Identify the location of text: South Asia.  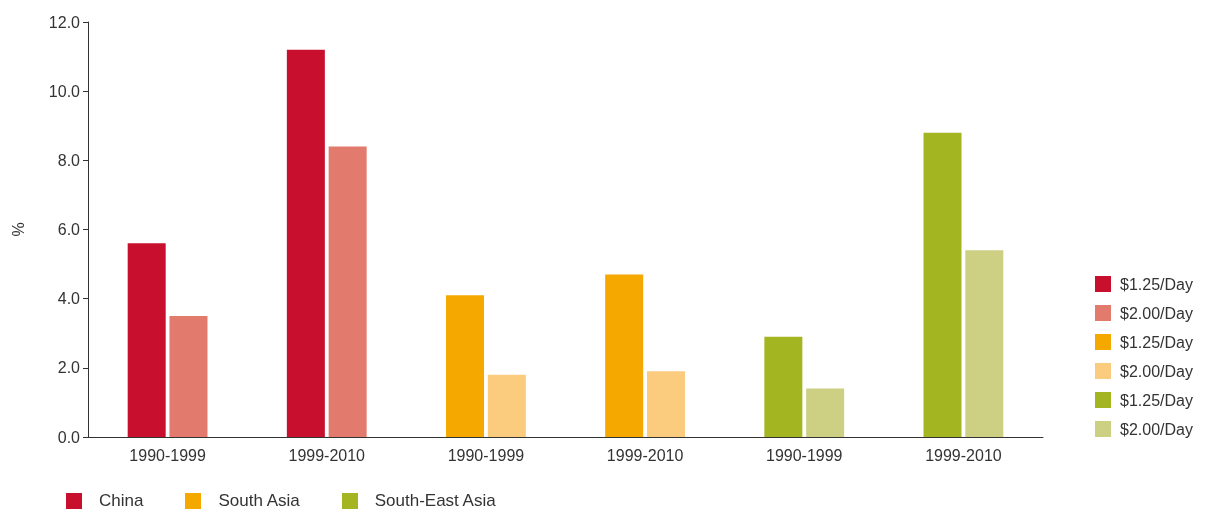
(259, 501).